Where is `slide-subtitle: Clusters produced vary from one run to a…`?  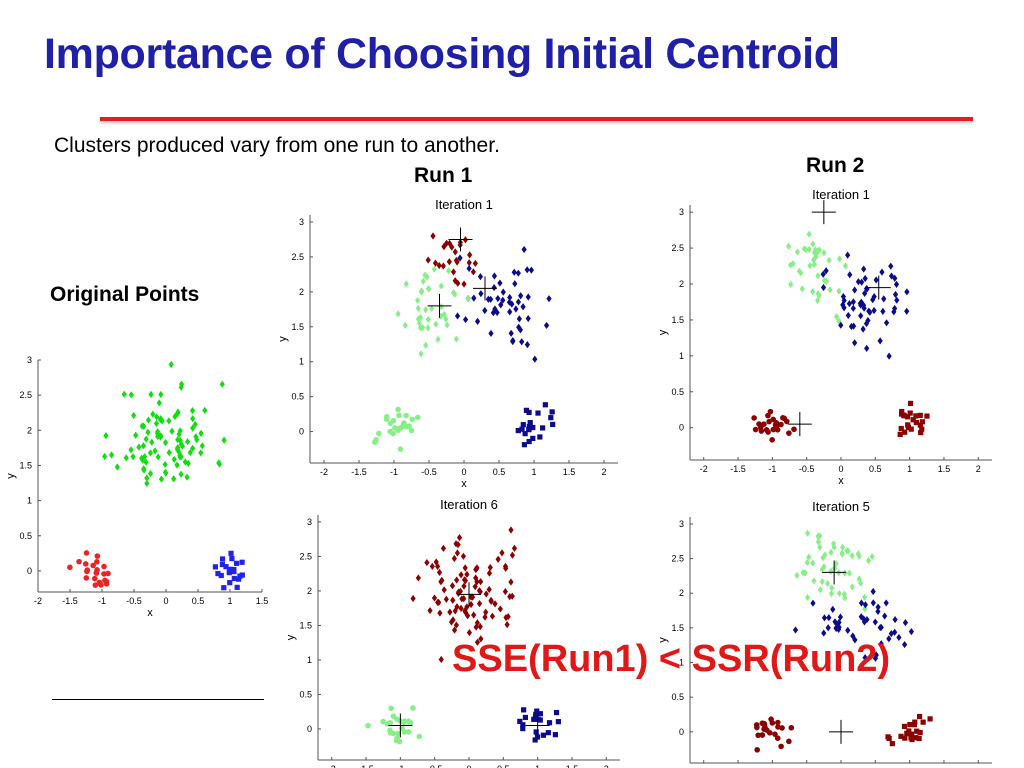
slide-subtitle: Clusters produced vary from one run to a… is located at coordinates (277, 145).